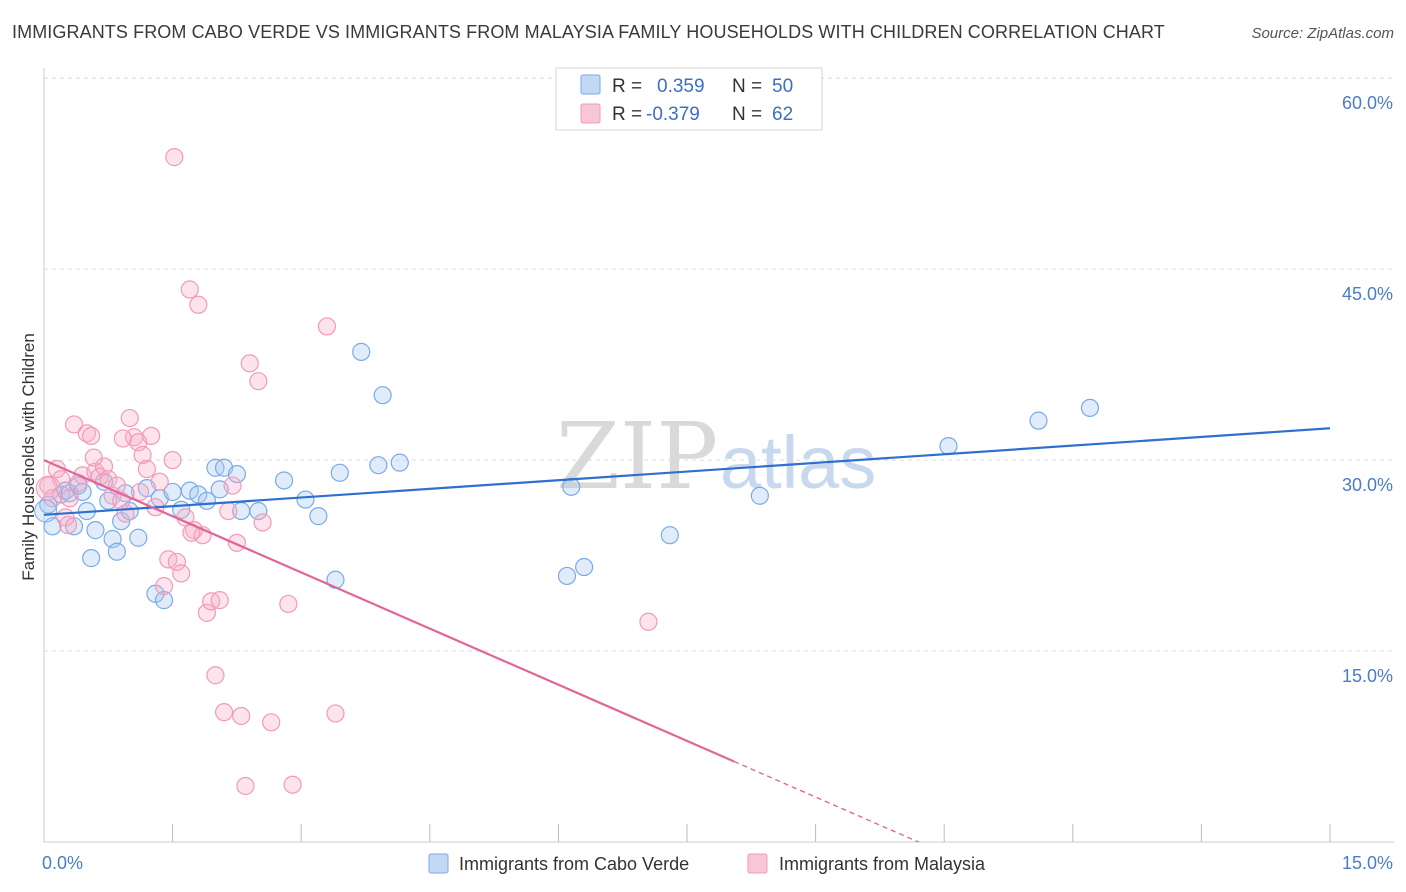 This screenshot has height=892, width=1406. I want to click on legend-n-label-2: N =, so click(747, 114).